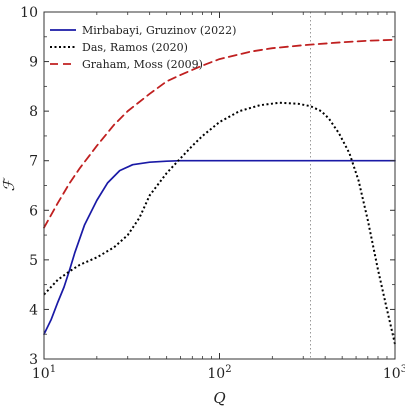 This screenshot has width=405, height=412. Describe the element at coordinates (33, 310) in the screenshot. I see `y-tick-label: 4` at that location.